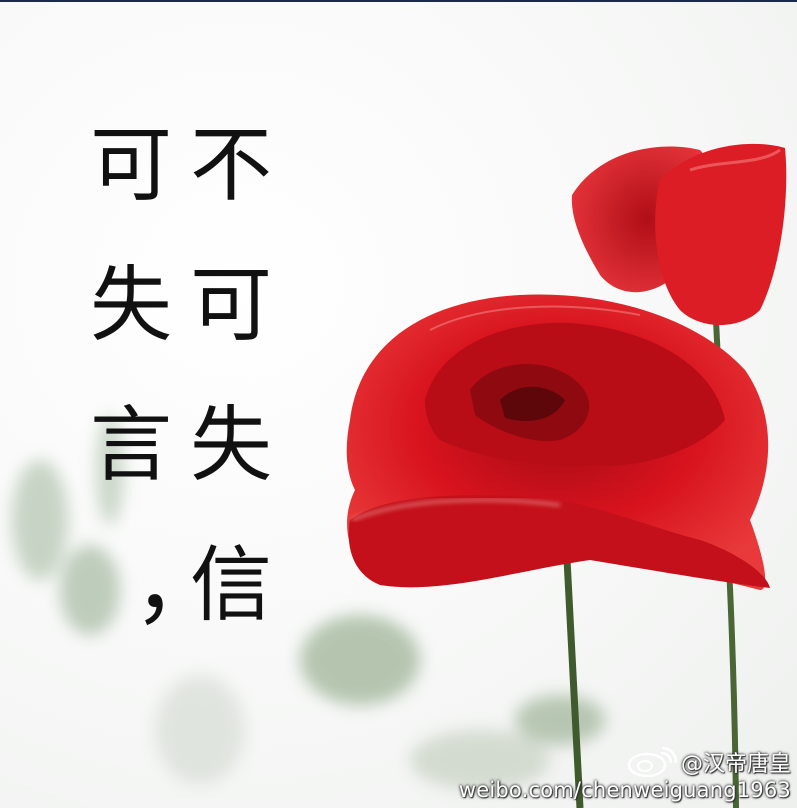 This screenshot has height=808, width=797. I want to click on weibo-logo-icon, so click(652, 762).